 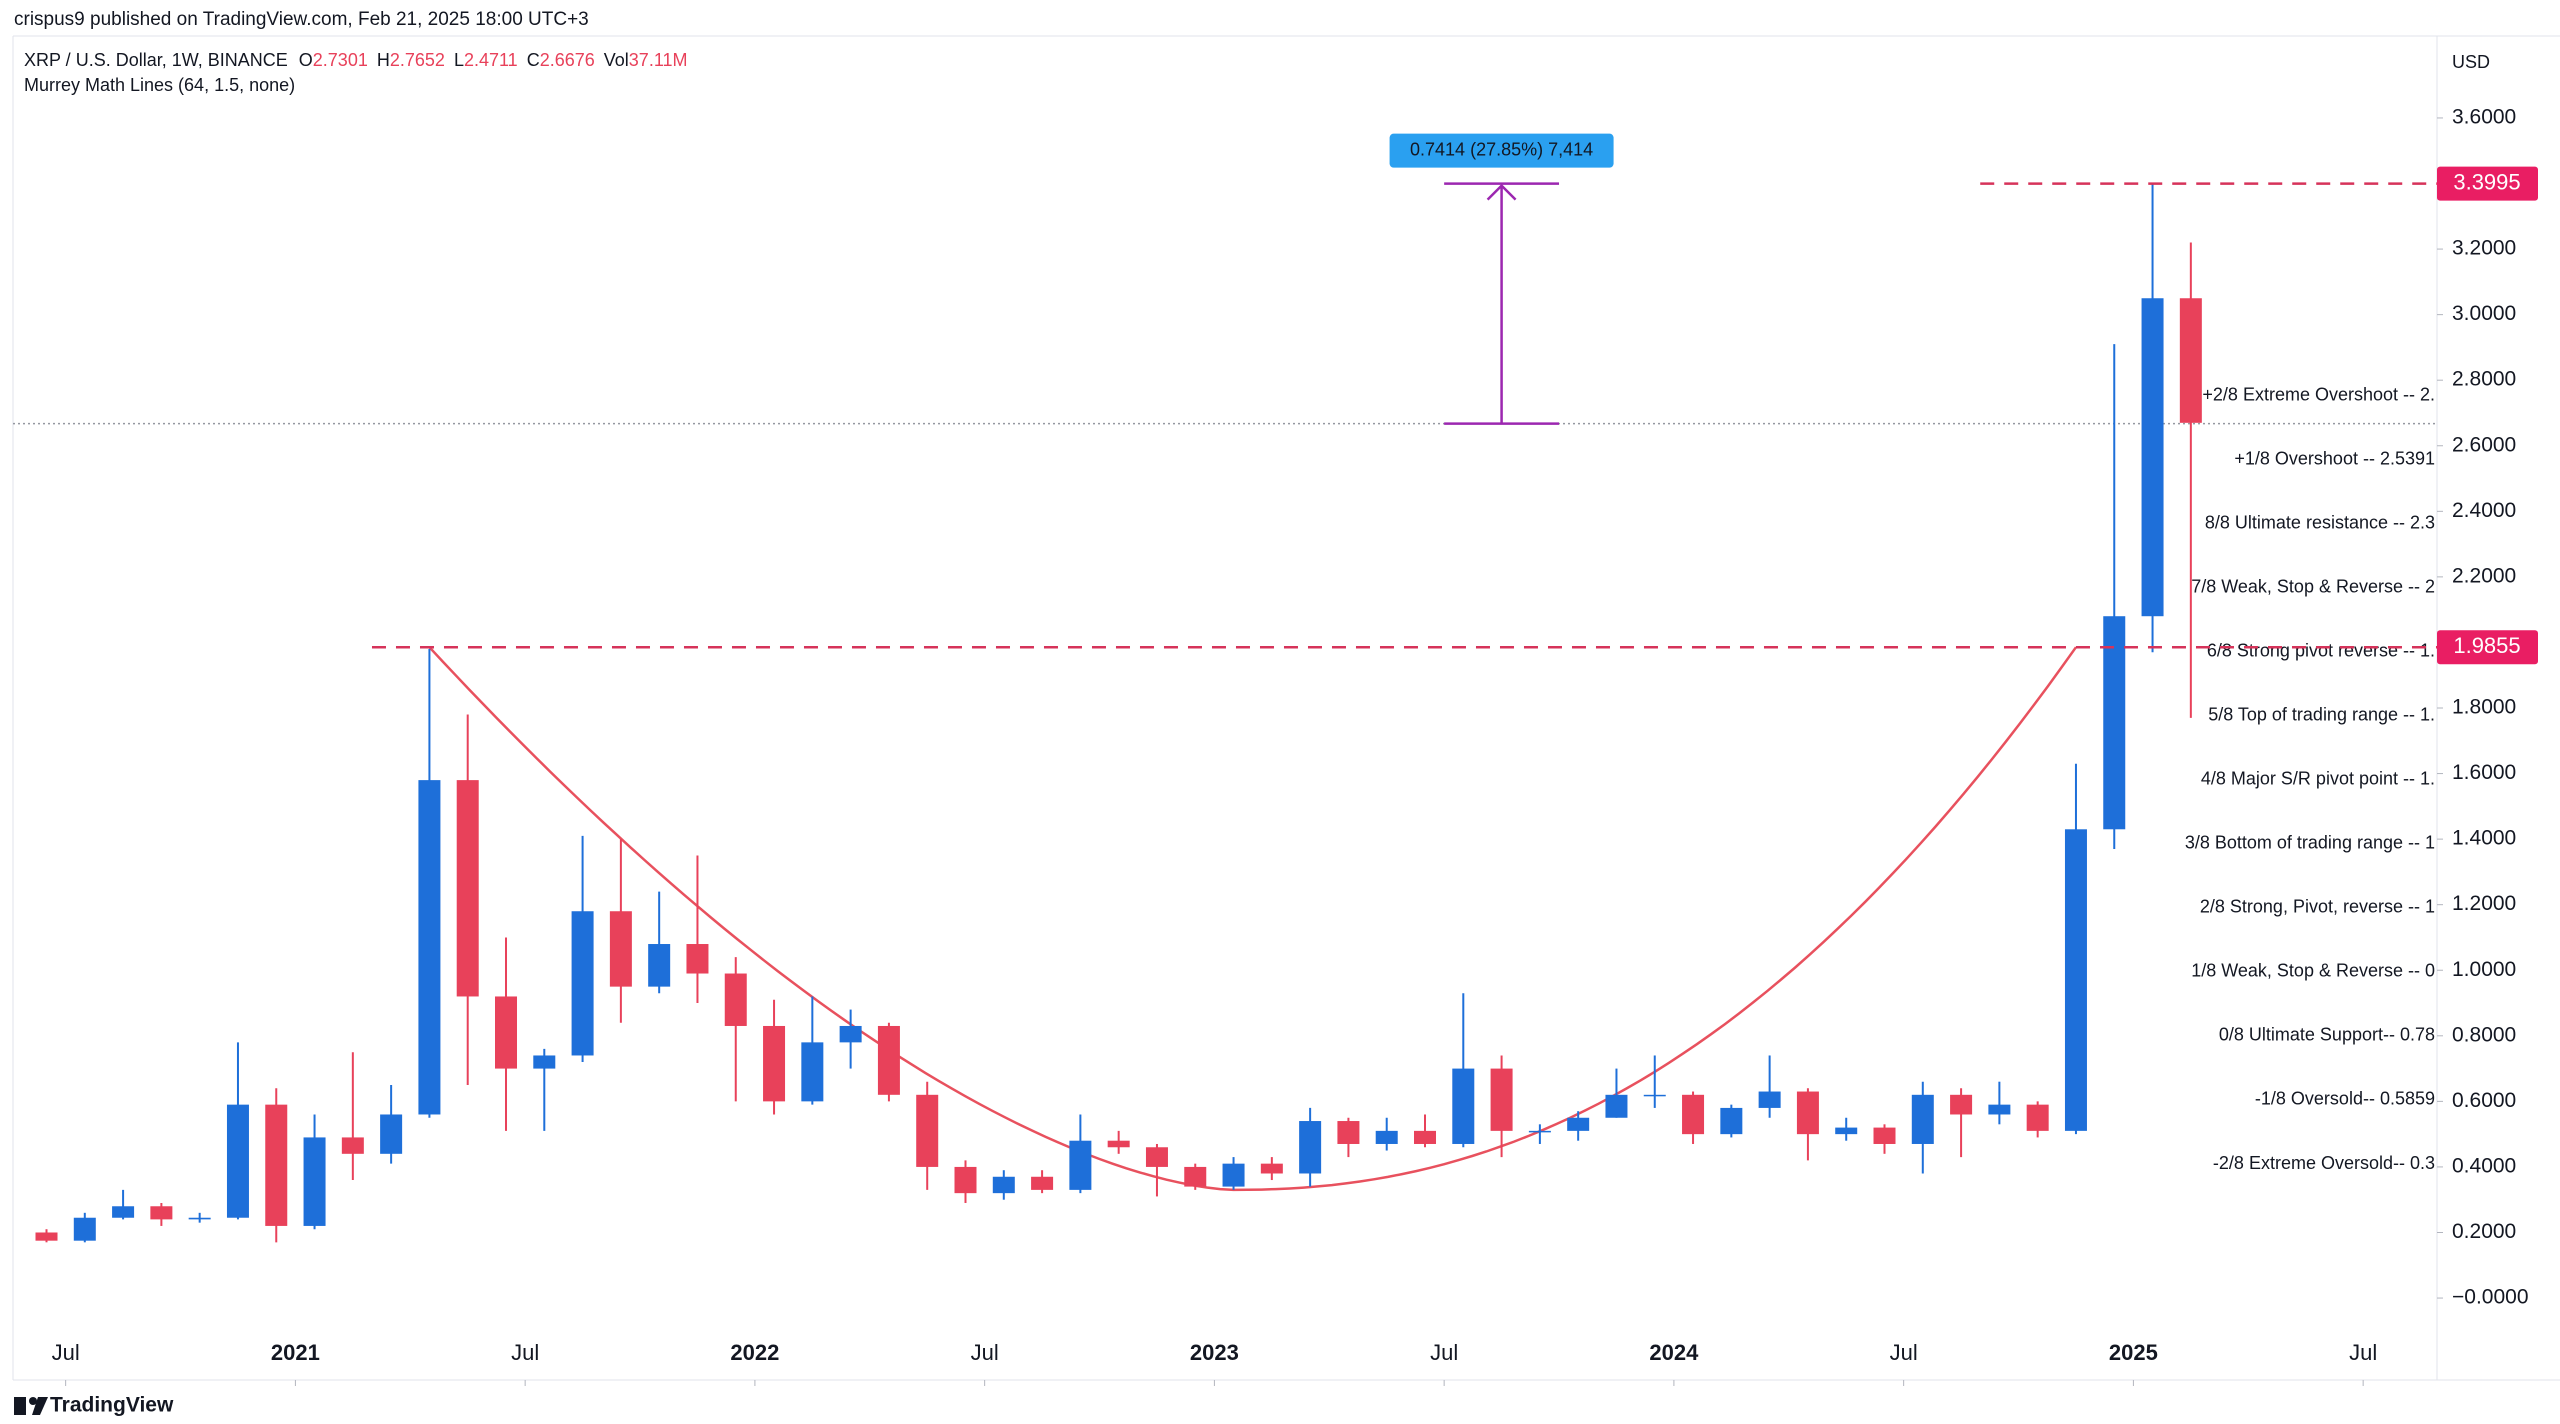 I want to click on murrey-label: 5/8 Top of trading range -- 1., so click(x=2321, y=715).